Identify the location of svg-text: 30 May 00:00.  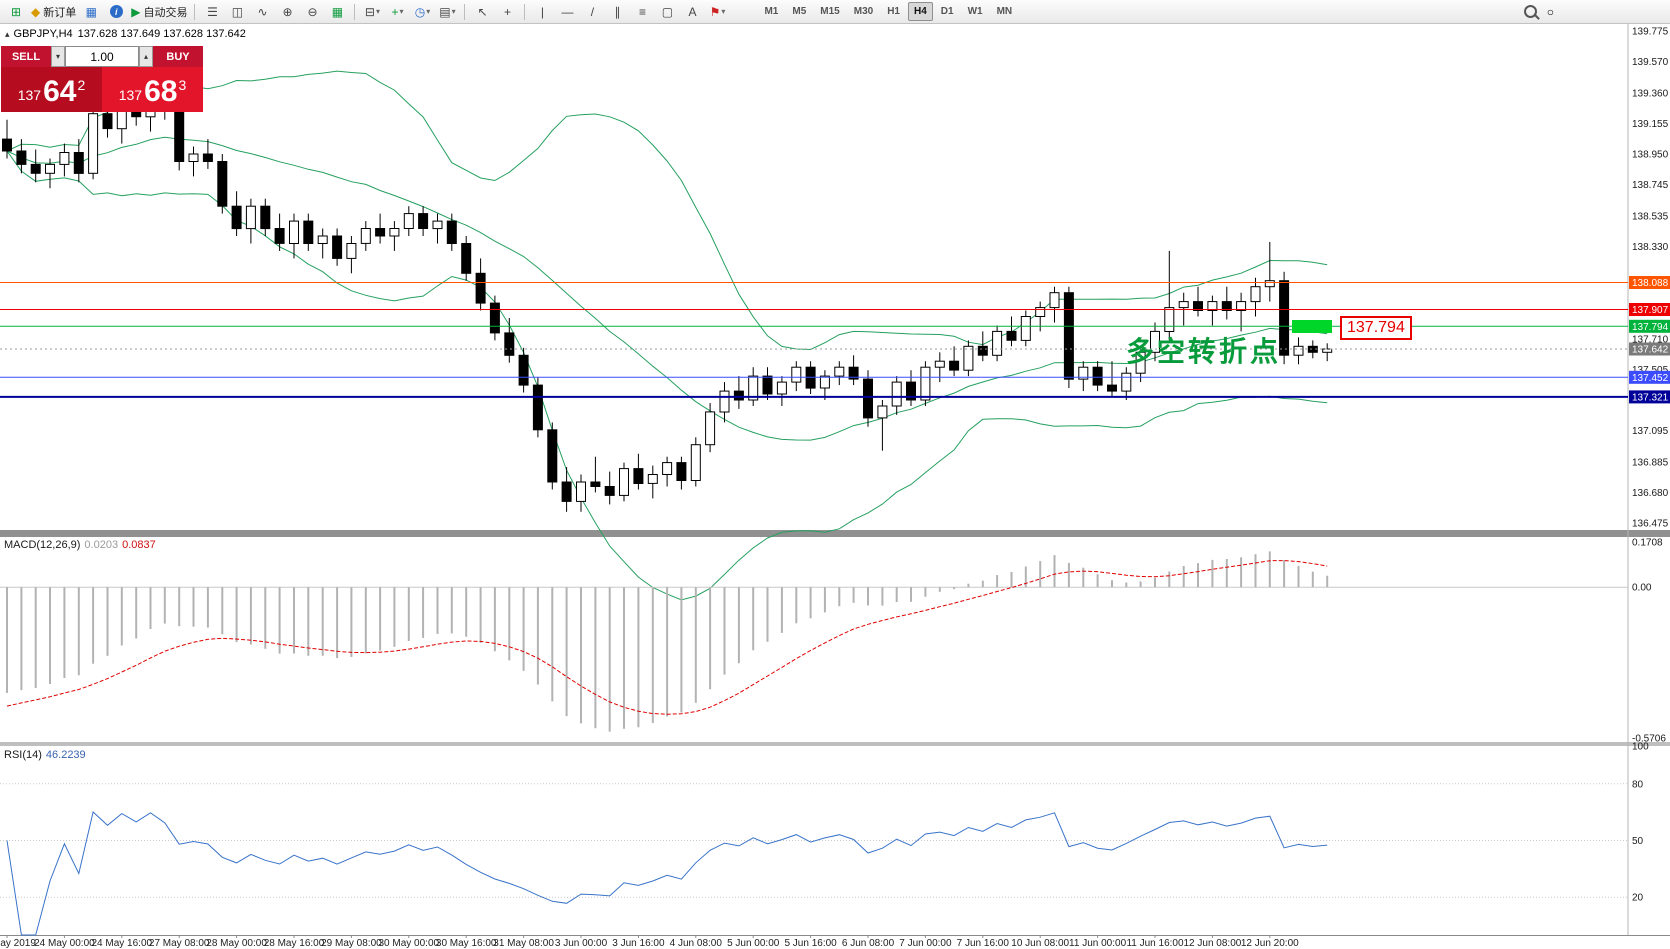
(408, 943).